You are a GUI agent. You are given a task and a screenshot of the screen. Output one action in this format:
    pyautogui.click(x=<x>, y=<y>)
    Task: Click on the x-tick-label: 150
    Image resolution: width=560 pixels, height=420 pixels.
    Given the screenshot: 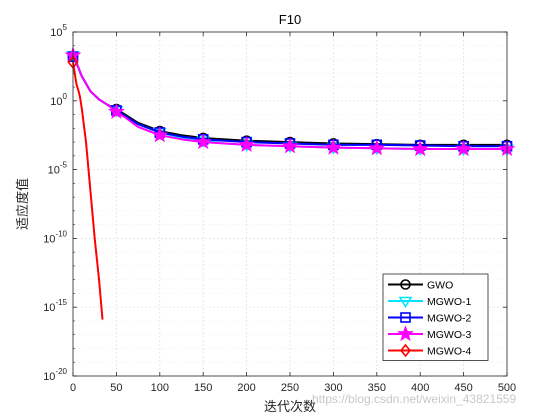 What is the action you would take?
    pyautogui.click(x=203, y=388)
    